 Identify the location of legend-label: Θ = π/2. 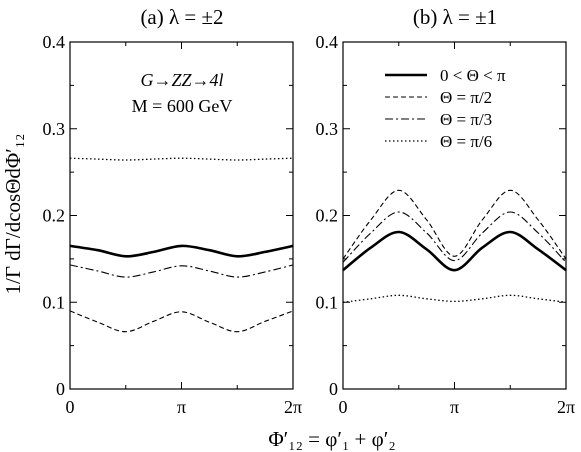
(466, 97).